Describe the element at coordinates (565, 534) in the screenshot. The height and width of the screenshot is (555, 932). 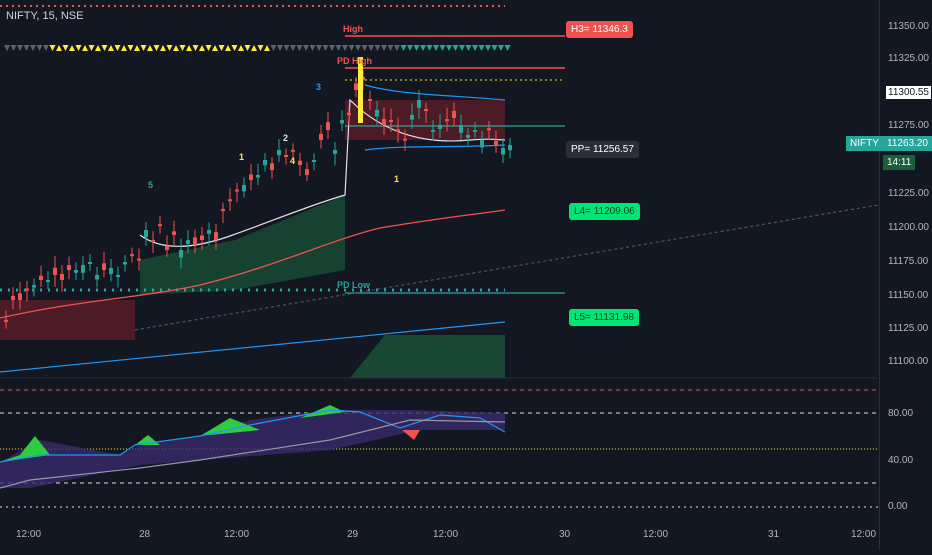
I see `time-tick: 30` at that location.